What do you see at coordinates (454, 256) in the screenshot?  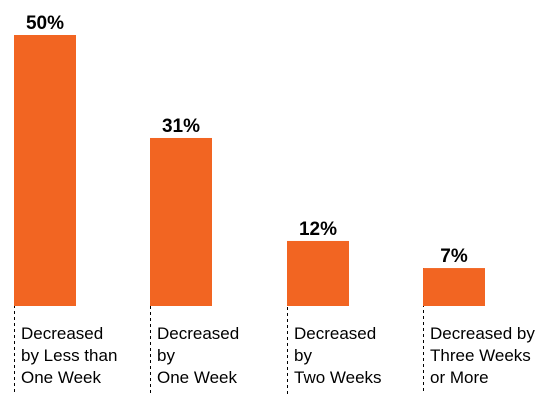 I see `value-label: 7%` at bounding box center [454, 256].